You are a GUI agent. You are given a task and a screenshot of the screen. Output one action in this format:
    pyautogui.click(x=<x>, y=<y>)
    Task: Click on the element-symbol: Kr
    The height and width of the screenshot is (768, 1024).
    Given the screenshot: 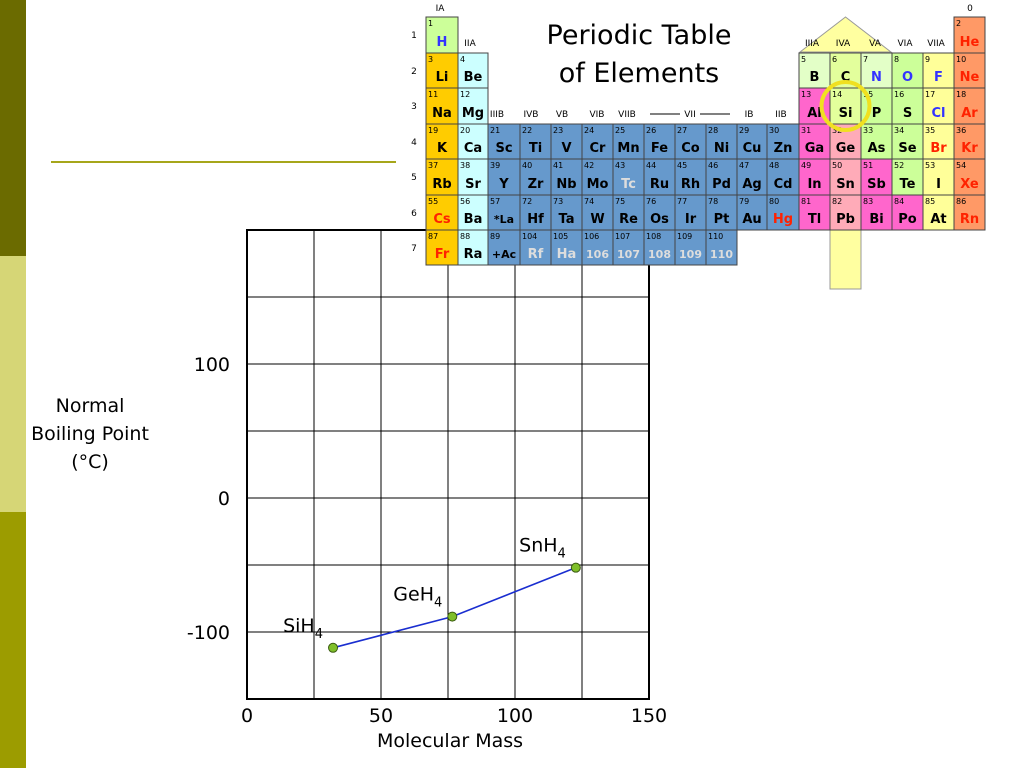 What is the action you would take?
    pyautogui.click(x=969, y=148)
    